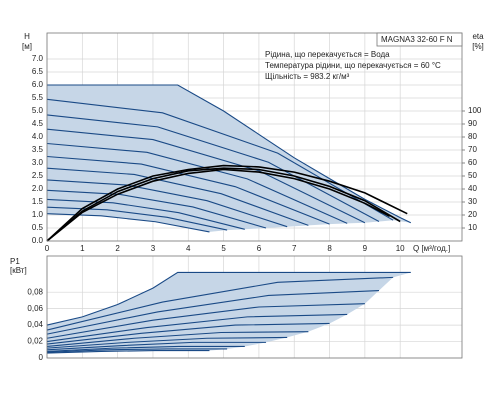 Image resolution: width=500 pixels, height=400 pixels. Describe the element at coordinates (472, 214) in the screenshot. I see `y2-tick-label: 20` at that location.